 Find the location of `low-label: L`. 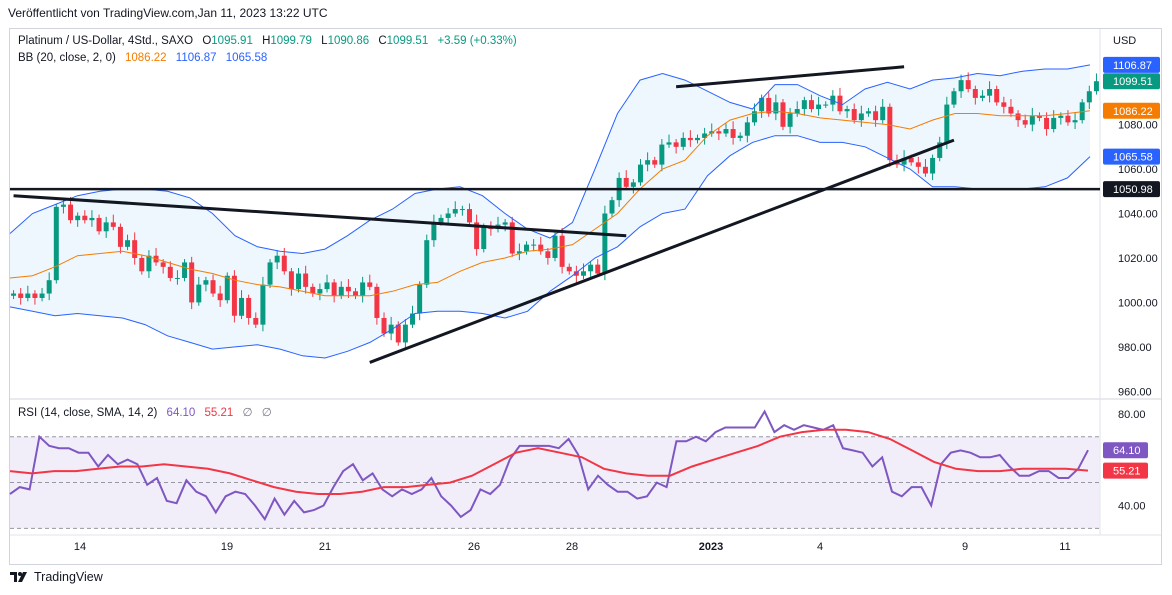

low-label: L is located at coordinates (324, 41).